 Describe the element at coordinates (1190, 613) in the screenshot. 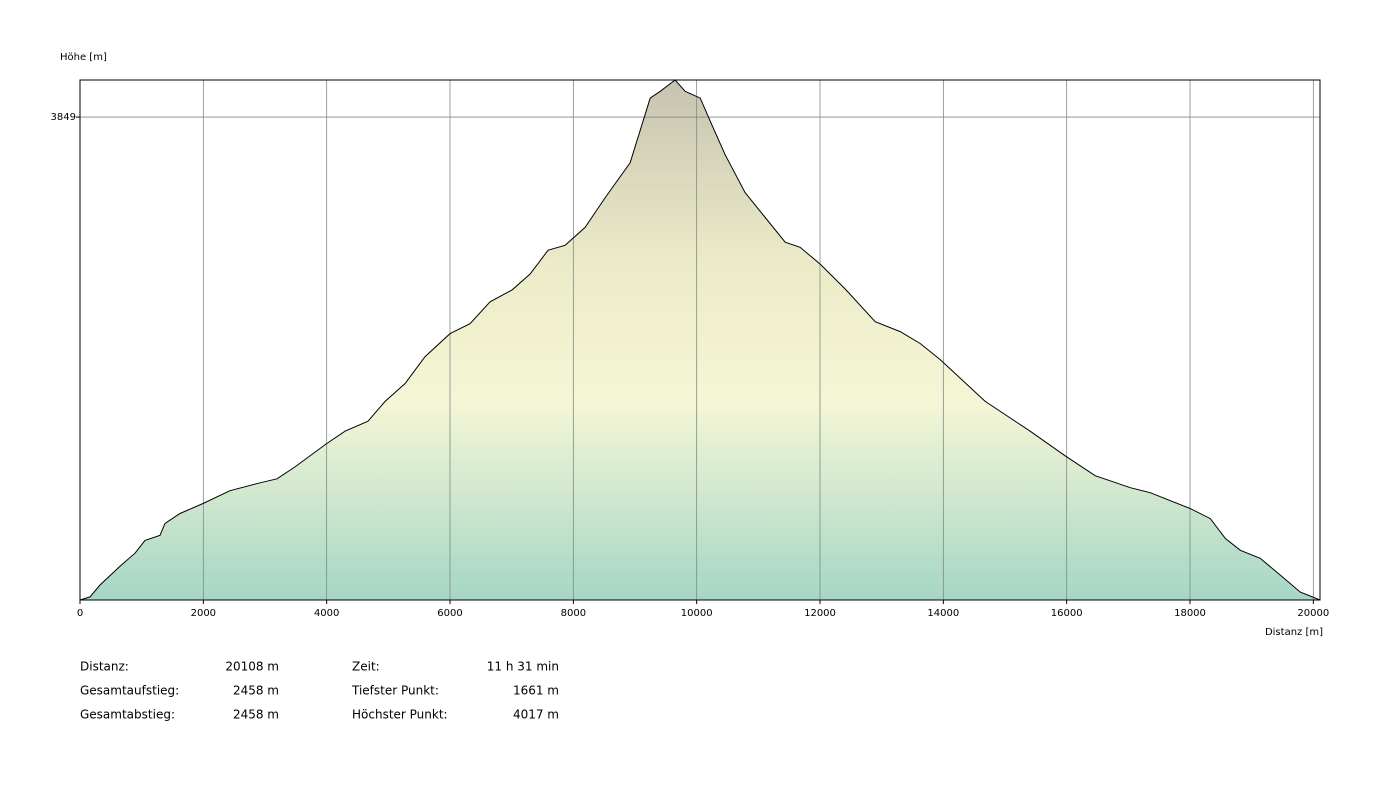

I see `x-tick-label: 18000` at that location.